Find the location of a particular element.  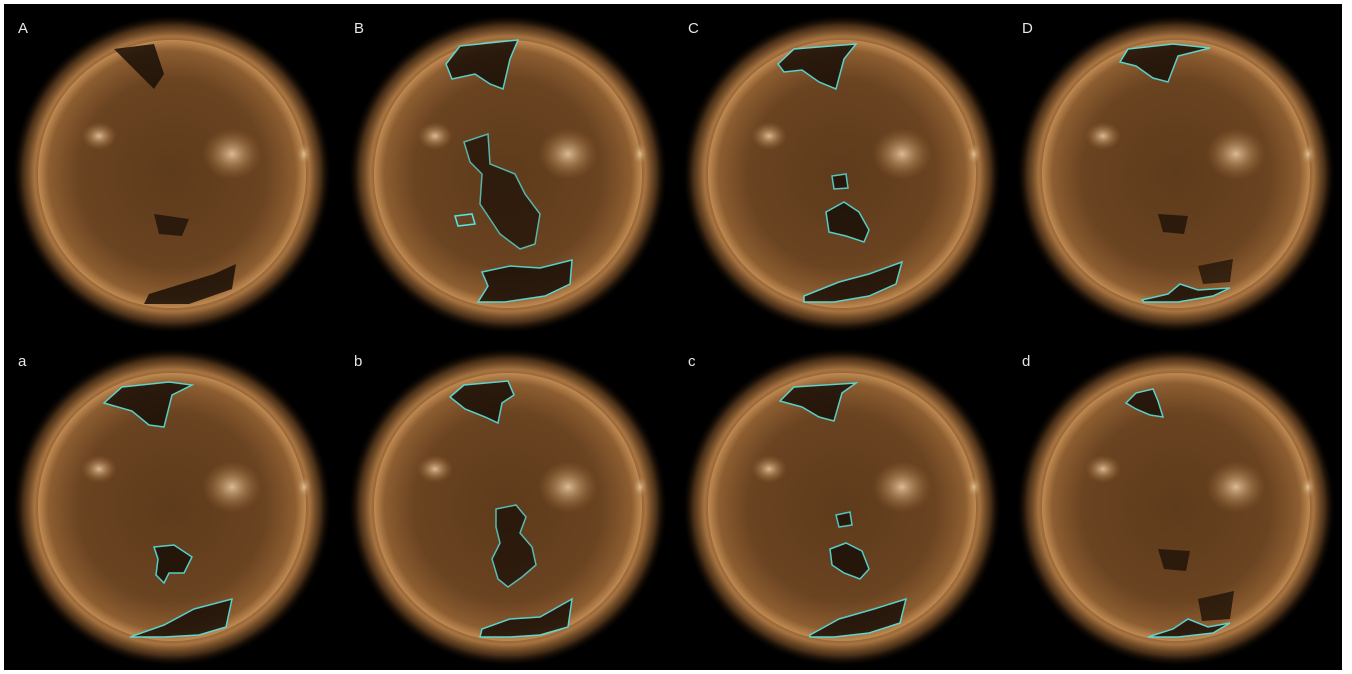

panel-B: B is located at coordinates (507, 170).